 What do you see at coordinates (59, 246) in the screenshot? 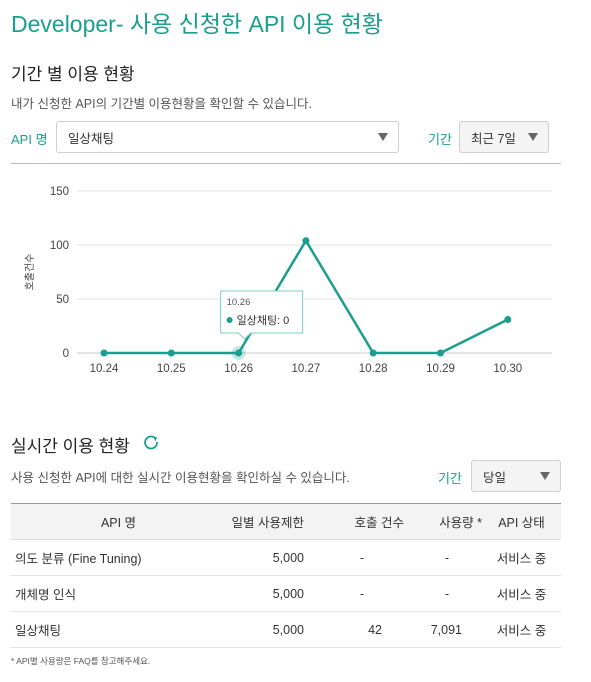
I see `y-tick-label: 100` at bounding box center [59, 246].